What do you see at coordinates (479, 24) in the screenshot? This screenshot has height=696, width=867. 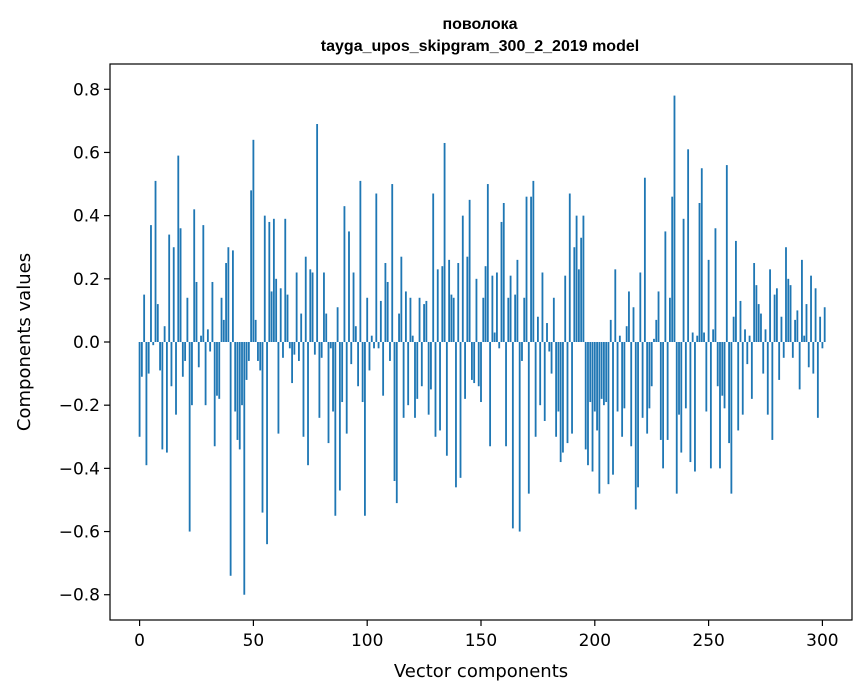 I see `chart-title: поволока` at bounding box center [479, 24].